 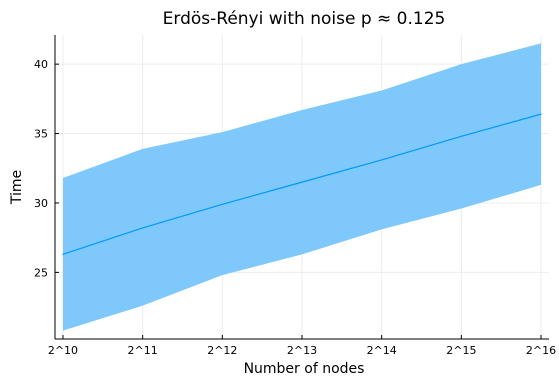 I want to click on y-tick-label: 35, so click(x=41, y=134).